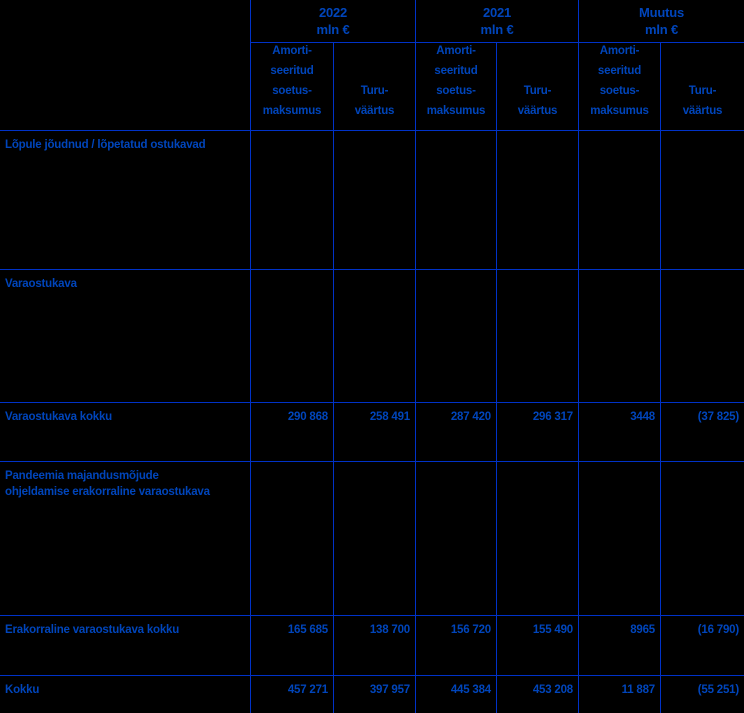 The width and height of the screenshot is (744, 713). I want to click on value-cell: 138 700, so click(374, 646).